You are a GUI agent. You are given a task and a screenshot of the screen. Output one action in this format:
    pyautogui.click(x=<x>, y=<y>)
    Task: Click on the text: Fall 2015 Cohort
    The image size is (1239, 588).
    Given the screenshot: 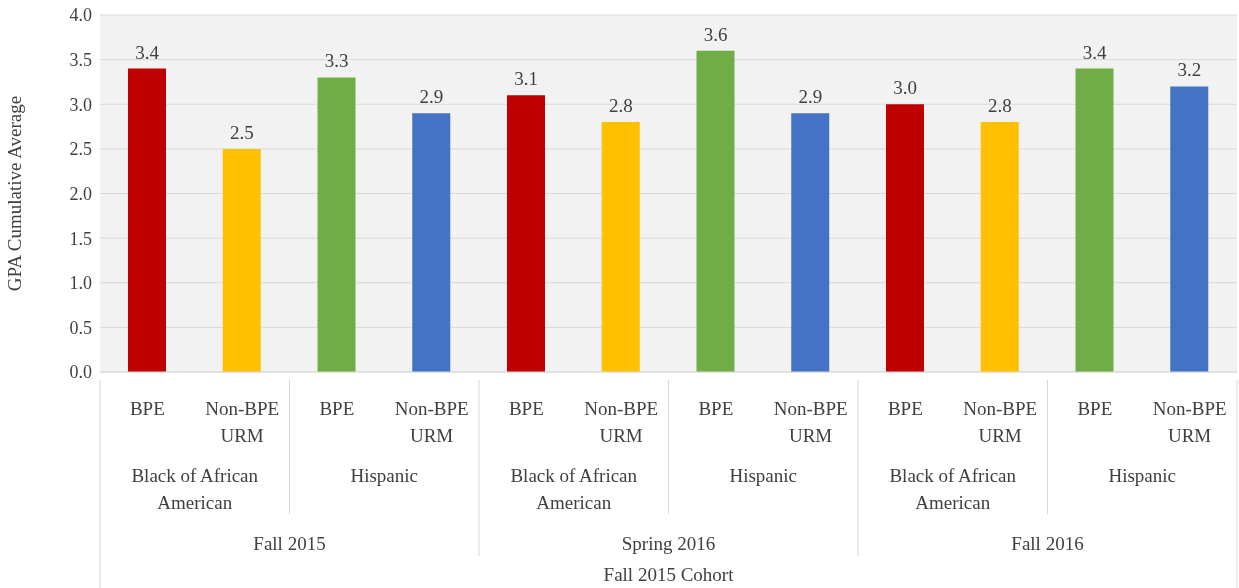 What is the action you would take?
    pyautogui.click(x=669, y=574)
    